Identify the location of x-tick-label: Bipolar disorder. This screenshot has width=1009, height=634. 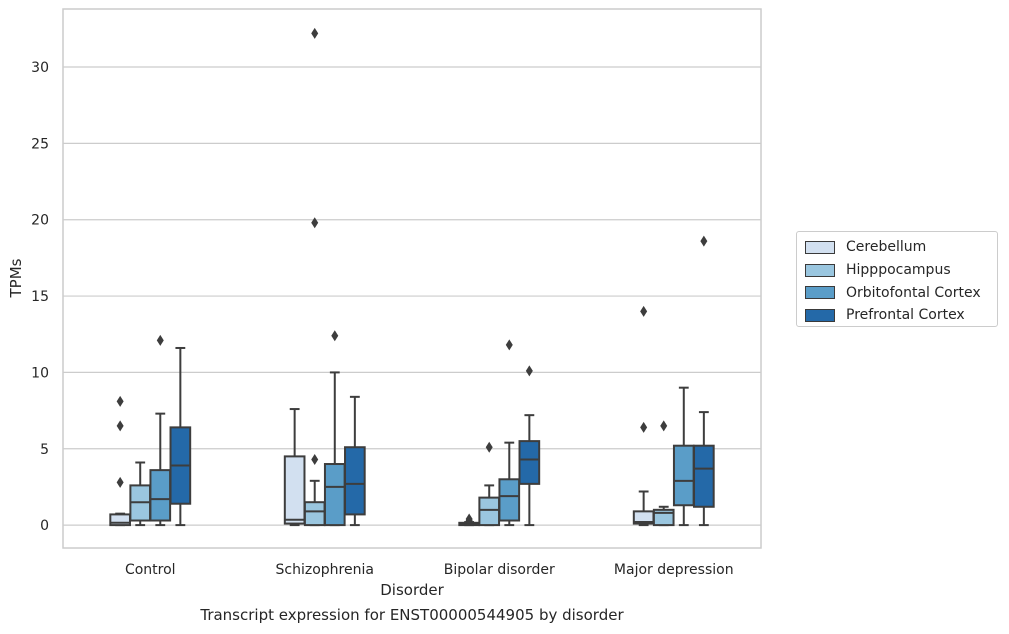
(499, 570).